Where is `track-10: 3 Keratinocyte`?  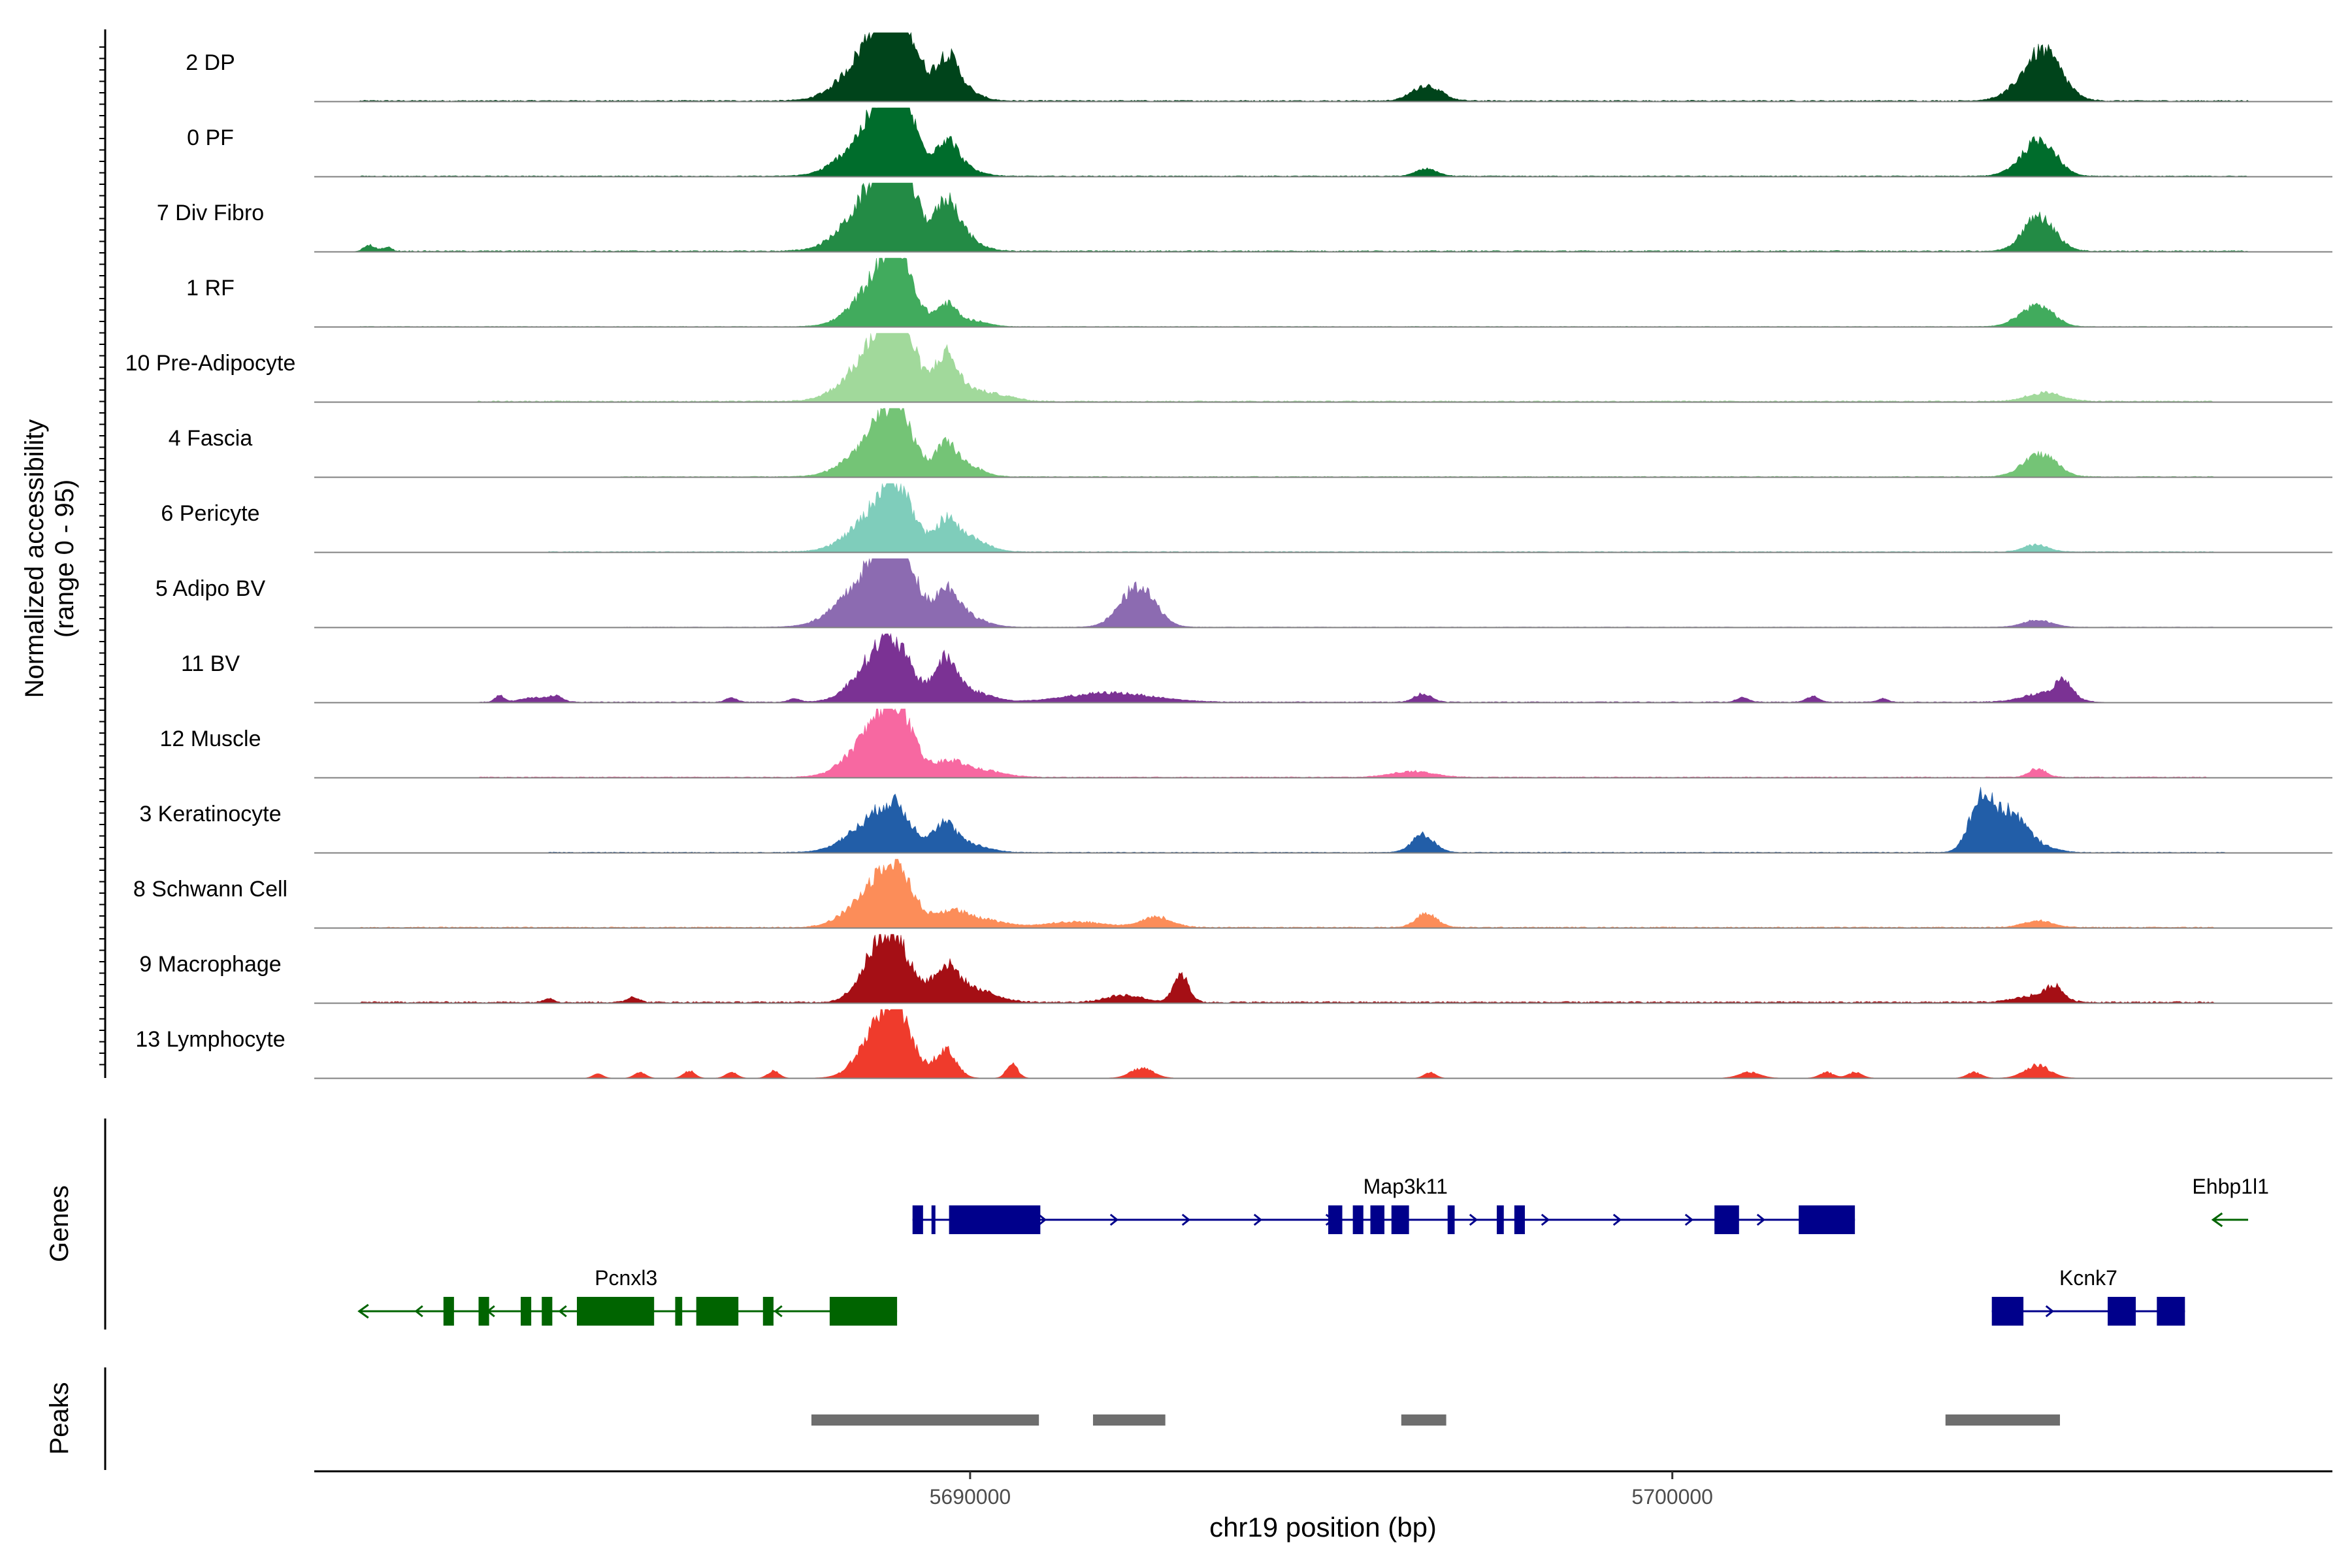
track-10: 3 Keratinocyte is located at coordinates (1235, 820).